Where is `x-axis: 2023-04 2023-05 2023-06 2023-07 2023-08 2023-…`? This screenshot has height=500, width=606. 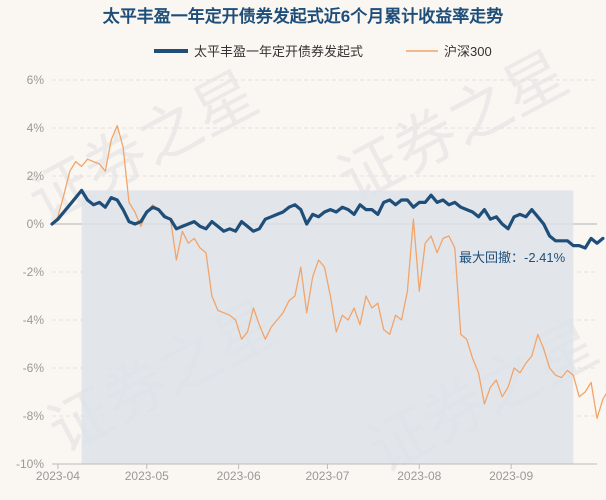 x-axis: 2023-04 2023-05 2023-06 2023-07 2023-08 2023-… is located at coordinates (316, 473).